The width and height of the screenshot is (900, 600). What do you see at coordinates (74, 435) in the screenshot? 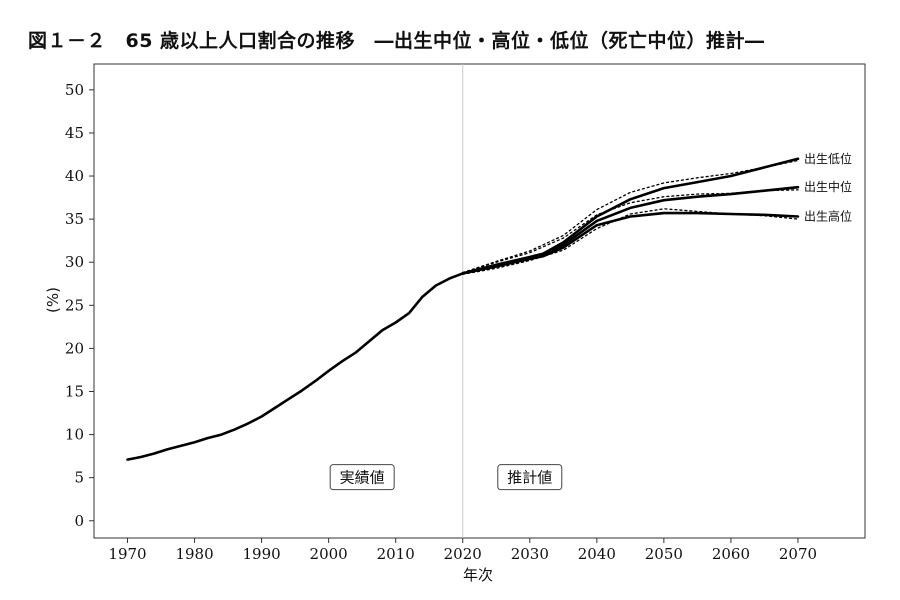
I see `y-tick-label: 10` at bounding box center [74, 435].